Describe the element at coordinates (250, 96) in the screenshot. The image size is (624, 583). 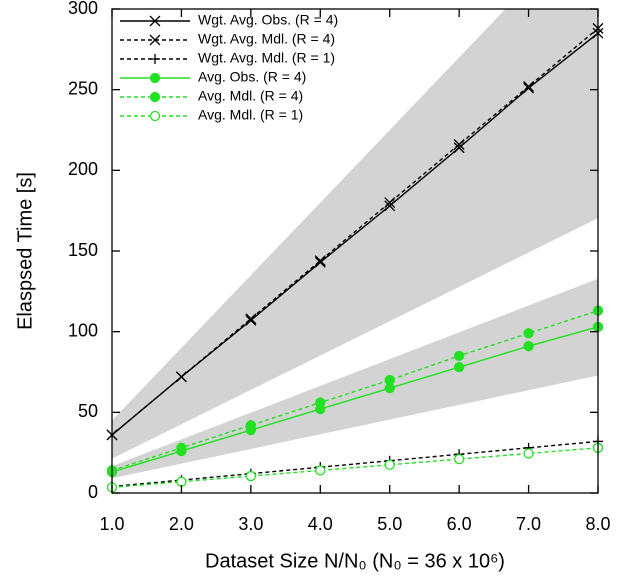
I see `legend-label: Avg. Mdl. (R = 4)` at that location.